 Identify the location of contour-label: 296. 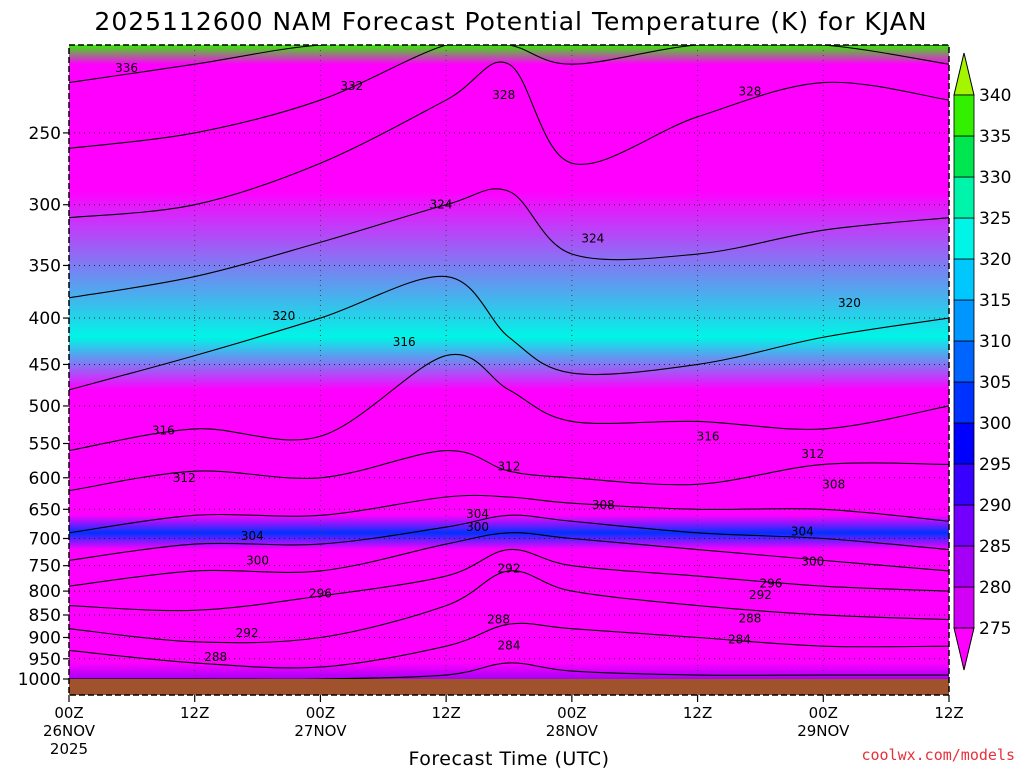
(320, 594).